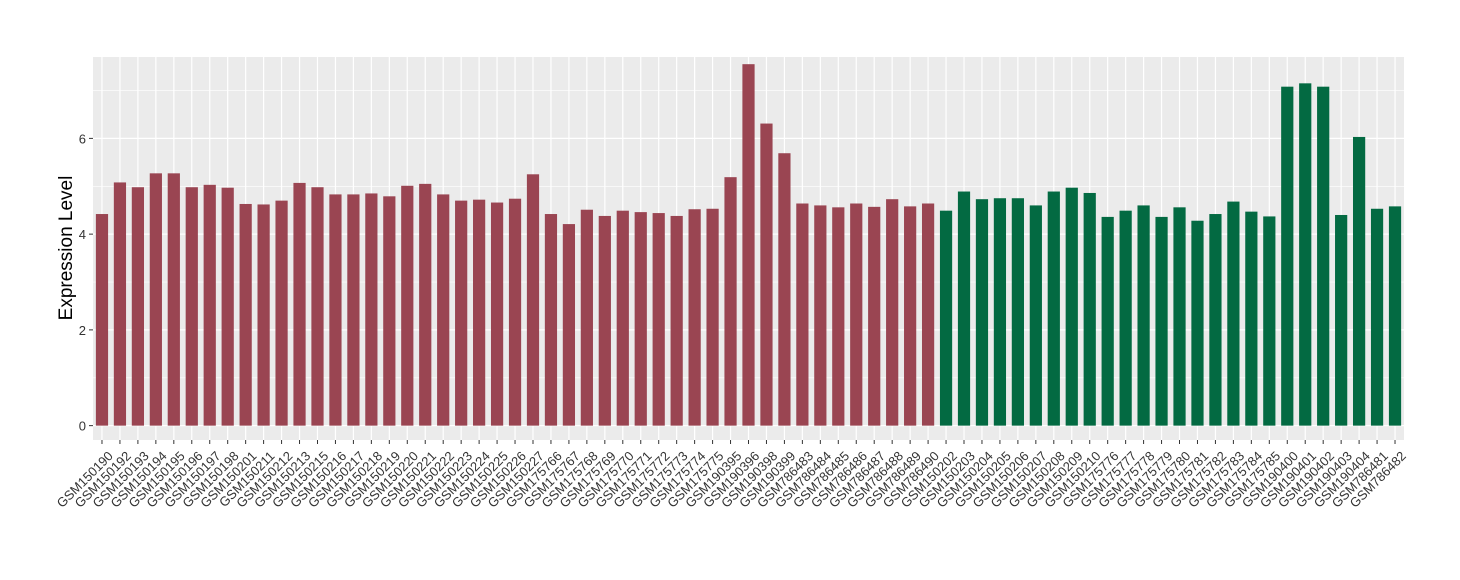 The image size is (1460, 580). What do you see at coordinates (766, 274) in the screenshot?
I see `bar-GSM190398` at bounding box center [766, 274].